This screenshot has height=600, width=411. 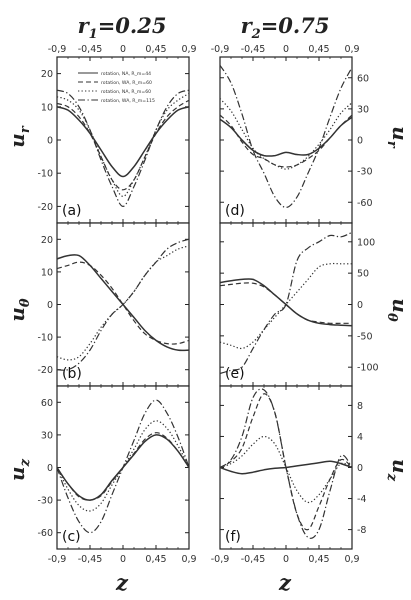 I want to click on y-tick-label: 100, so click(x=366, y=242).